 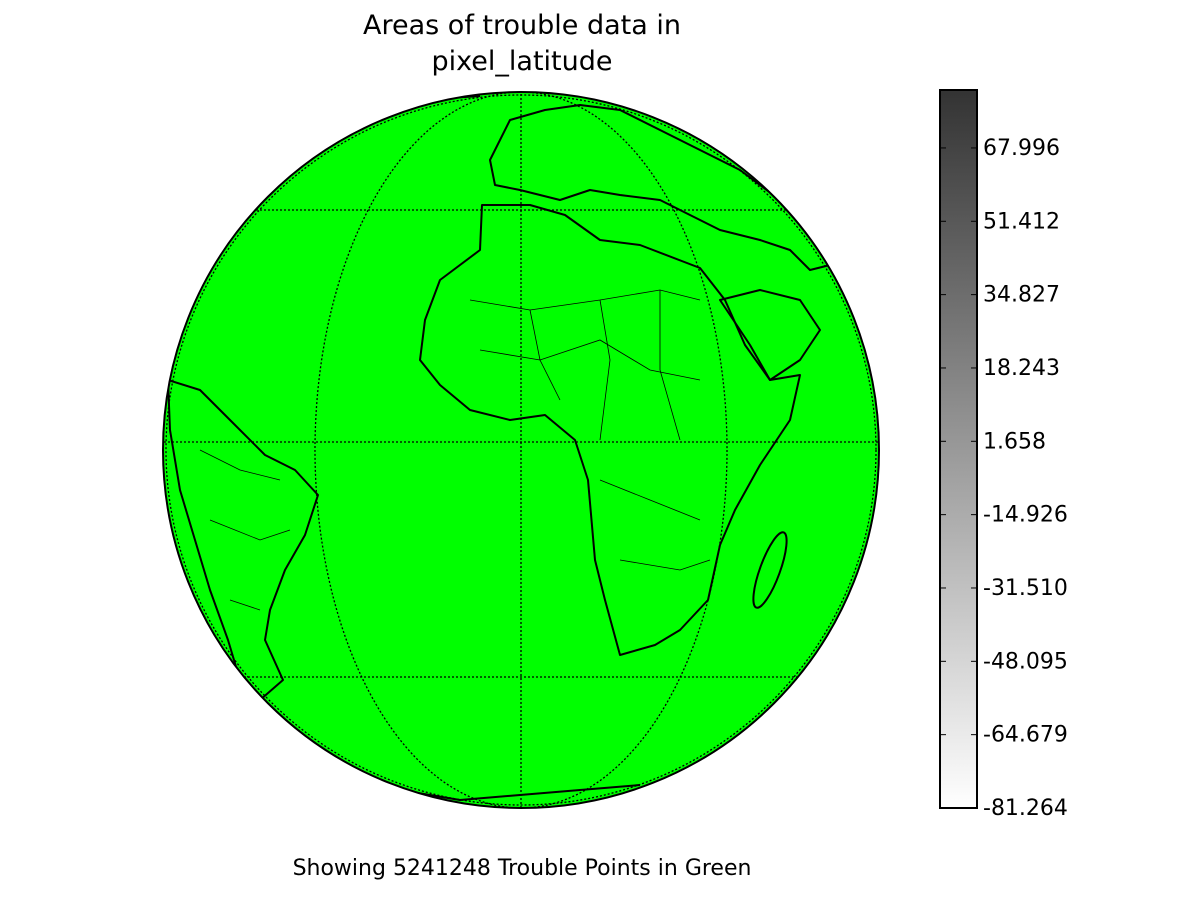 I want to click on colorbar-tick-label: 51.412, so click(x=1021, y=221).